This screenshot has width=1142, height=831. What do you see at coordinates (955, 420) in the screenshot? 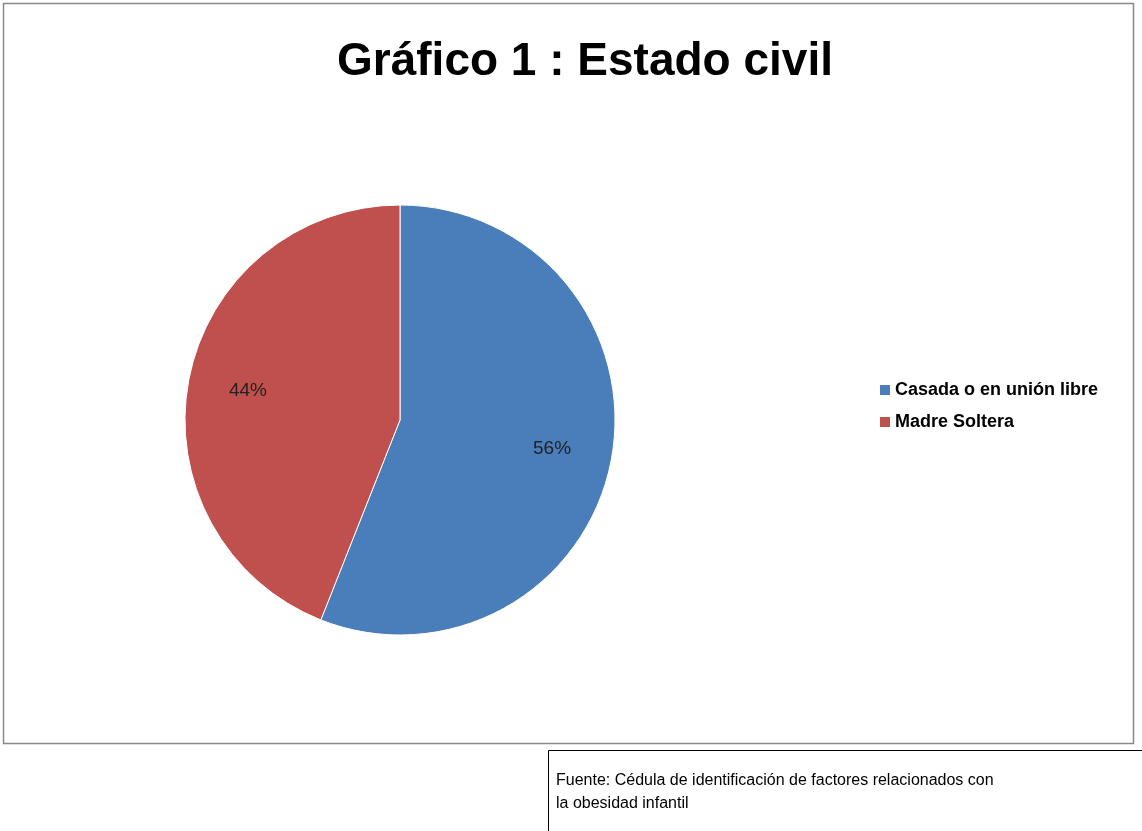
I see `legend-label: Madre Soltera` at bounding box center [955, 420].